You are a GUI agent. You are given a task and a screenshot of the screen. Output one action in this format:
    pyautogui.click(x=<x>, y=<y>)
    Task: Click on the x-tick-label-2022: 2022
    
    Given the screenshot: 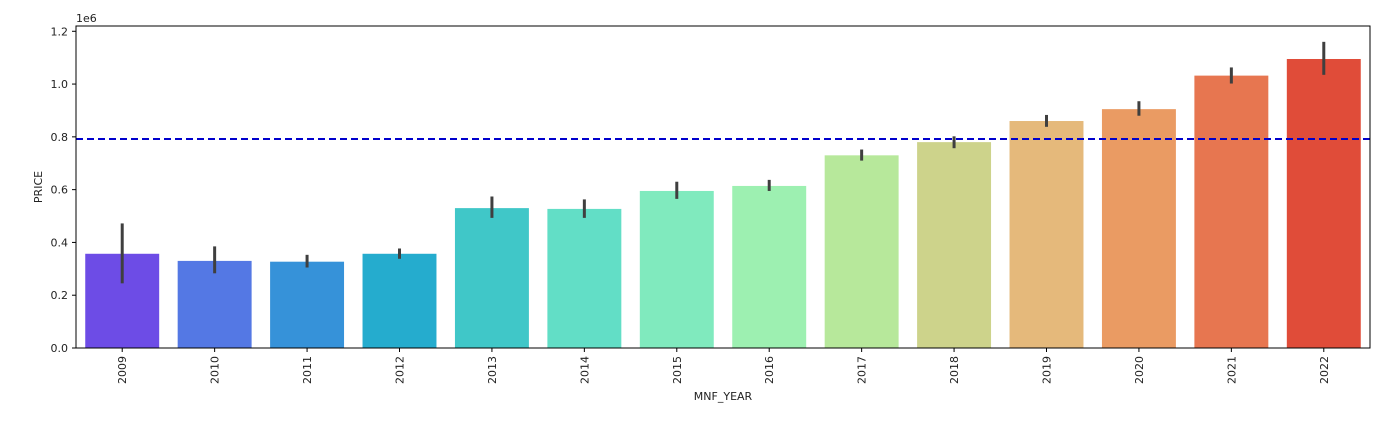 What is the action you would take?
    pyautogui.click(x=1324, y=370)
    